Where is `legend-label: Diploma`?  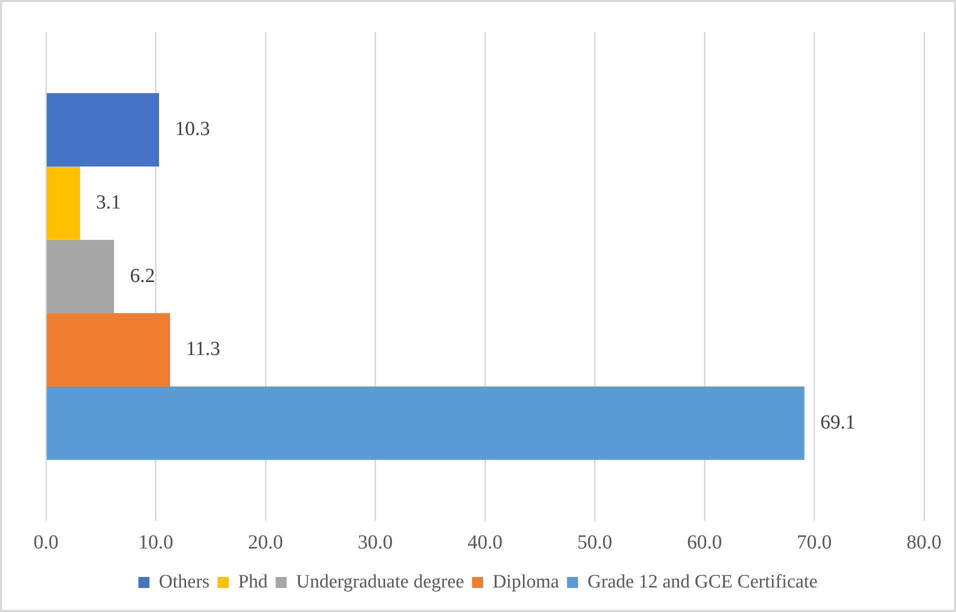
legend-label: Diploma is located at coordinates (526, 581).